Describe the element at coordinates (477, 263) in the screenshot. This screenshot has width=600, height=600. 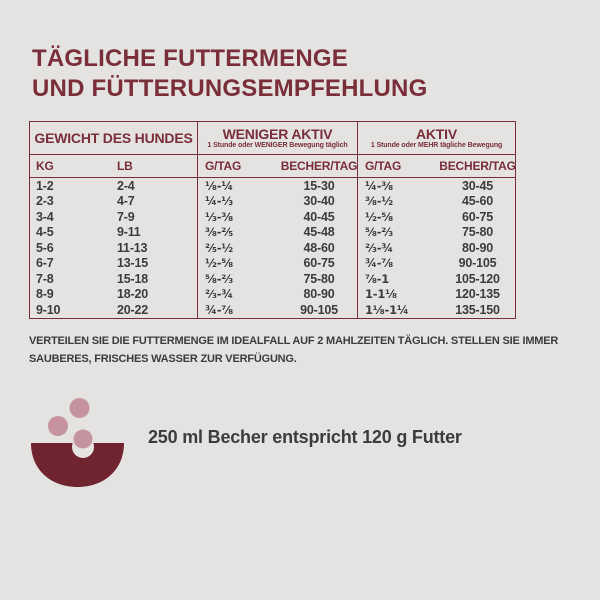
I see `cell-cups-active: 90-105` at that location.